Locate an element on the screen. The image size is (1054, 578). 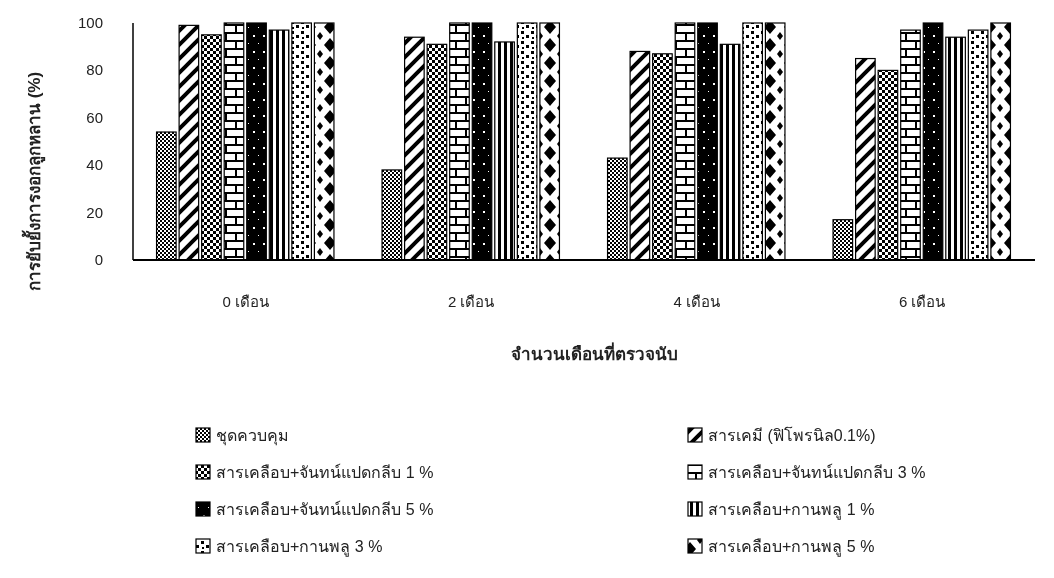
y-tick-label: 60 is located at coordinates (94, 117).